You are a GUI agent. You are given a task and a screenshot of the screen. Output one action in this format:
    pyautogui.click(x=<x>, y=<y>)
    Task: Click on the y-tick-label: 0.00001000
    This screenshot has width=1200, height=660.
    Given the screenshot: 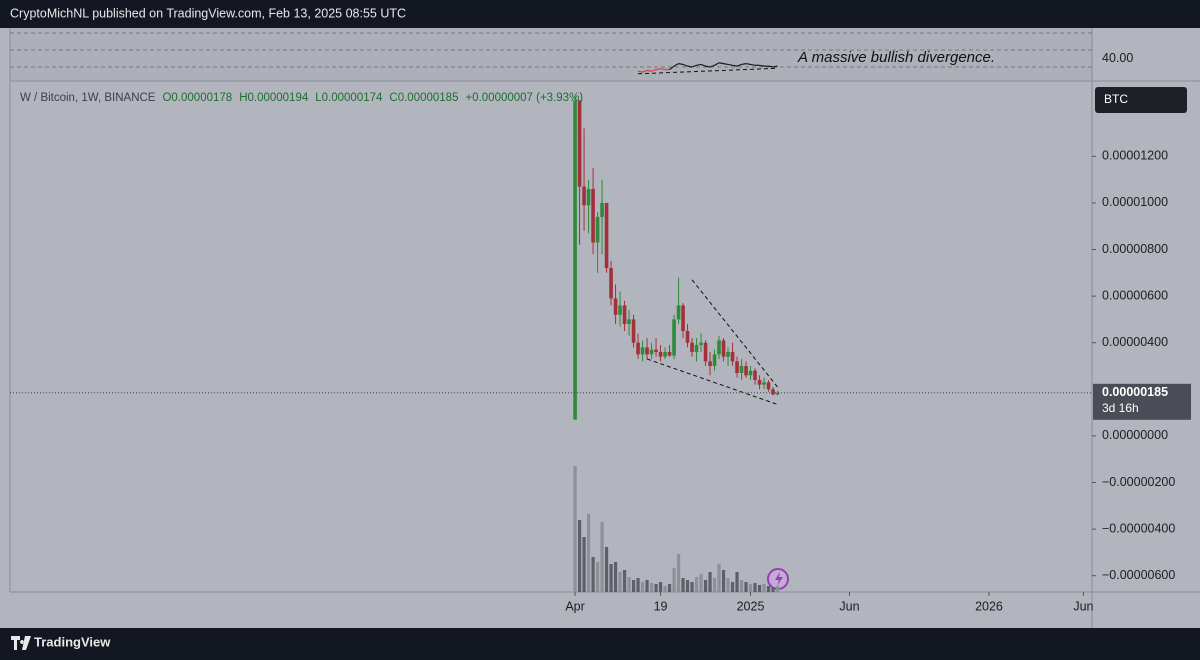 What is the action you would take?
    pyautogui.click(x=1135, y=202)
    